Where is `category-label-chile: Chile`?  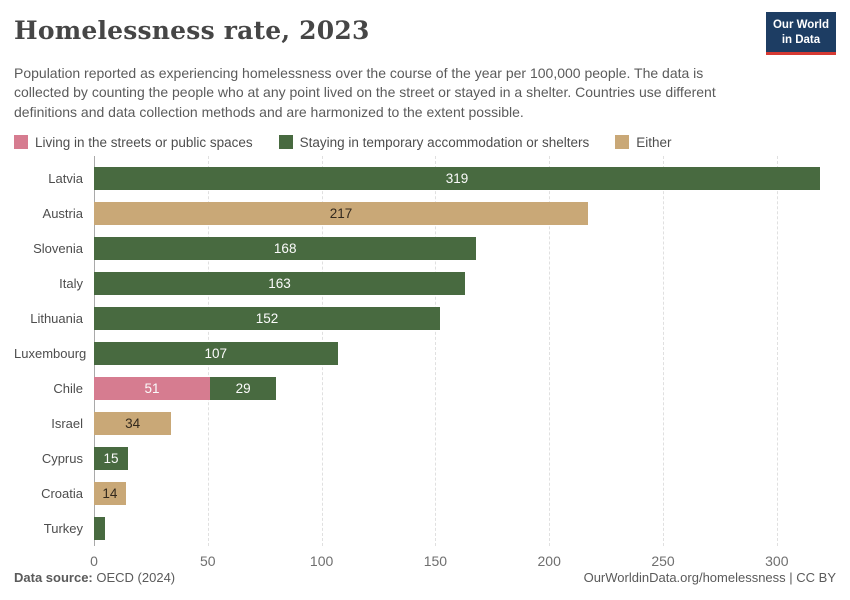
category-label-chile: Chile is located at coordinates (68, 388).